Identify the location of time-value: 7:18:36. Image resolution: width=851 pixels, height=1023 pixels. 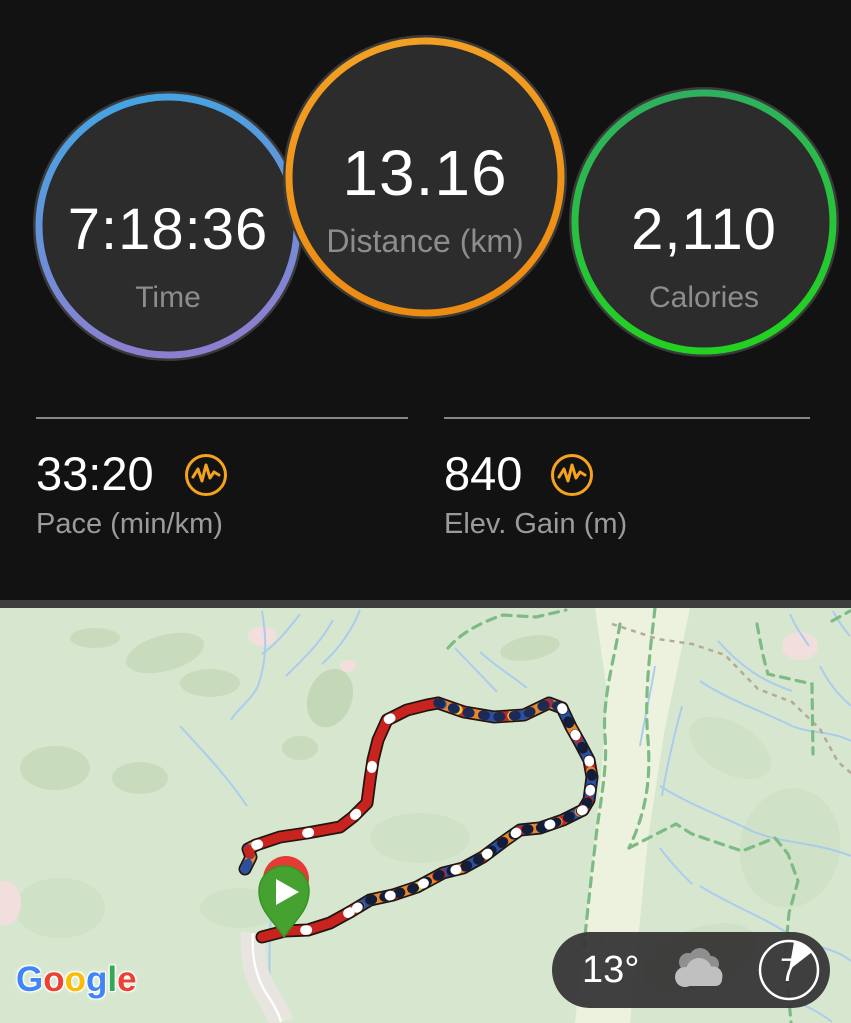
(168, 229).